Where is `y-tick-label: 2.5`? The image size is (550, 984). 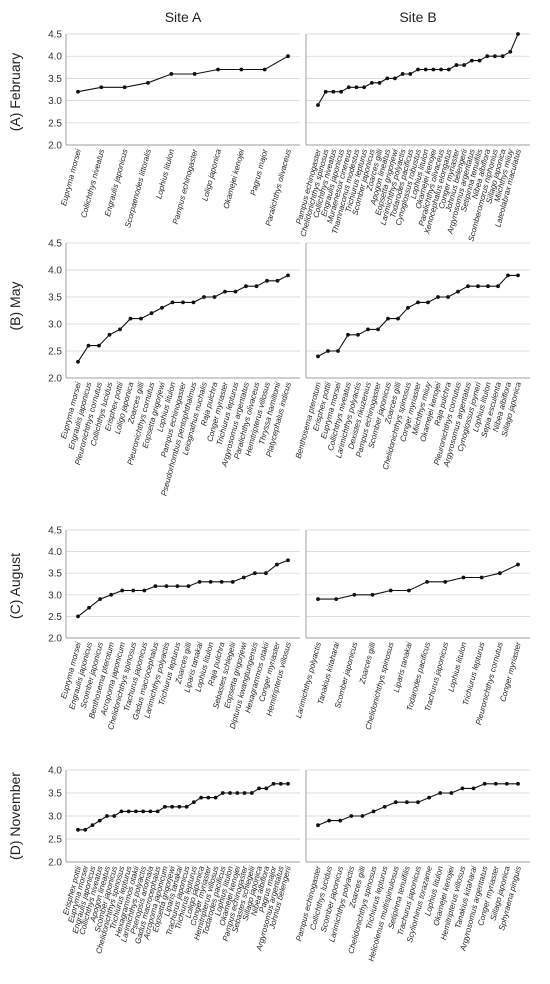 y-tick-label: 2.5 is located at coordinates (55, 617).